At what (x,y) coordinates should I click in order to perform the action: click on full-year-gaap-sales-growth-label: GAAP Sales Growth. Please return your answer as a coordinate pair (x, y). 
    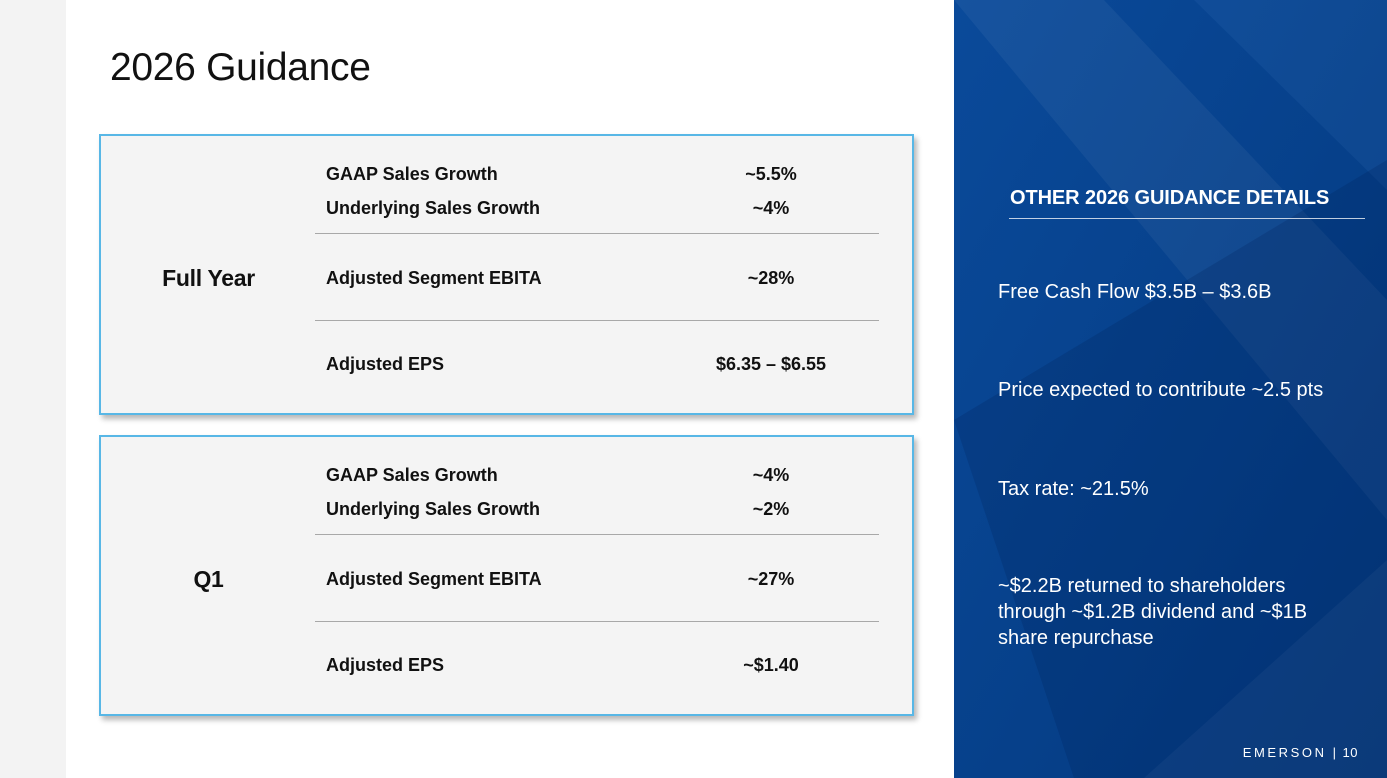
    Looking at the image, I should click on (412, 174).